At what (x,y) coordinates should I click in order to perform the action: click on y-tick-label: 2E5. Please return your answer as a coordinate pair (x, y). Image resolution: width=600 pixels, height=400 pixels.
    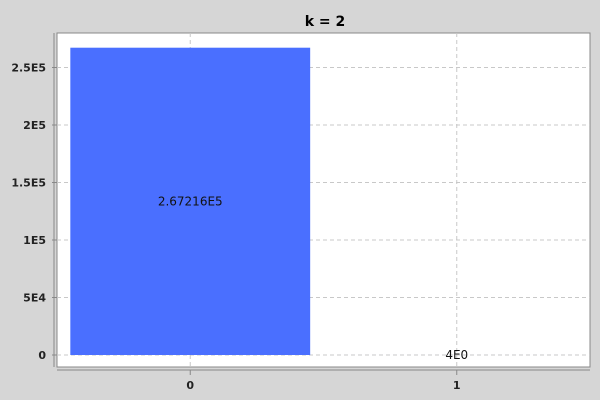
    Looking at the image, I should click on (34, 125).